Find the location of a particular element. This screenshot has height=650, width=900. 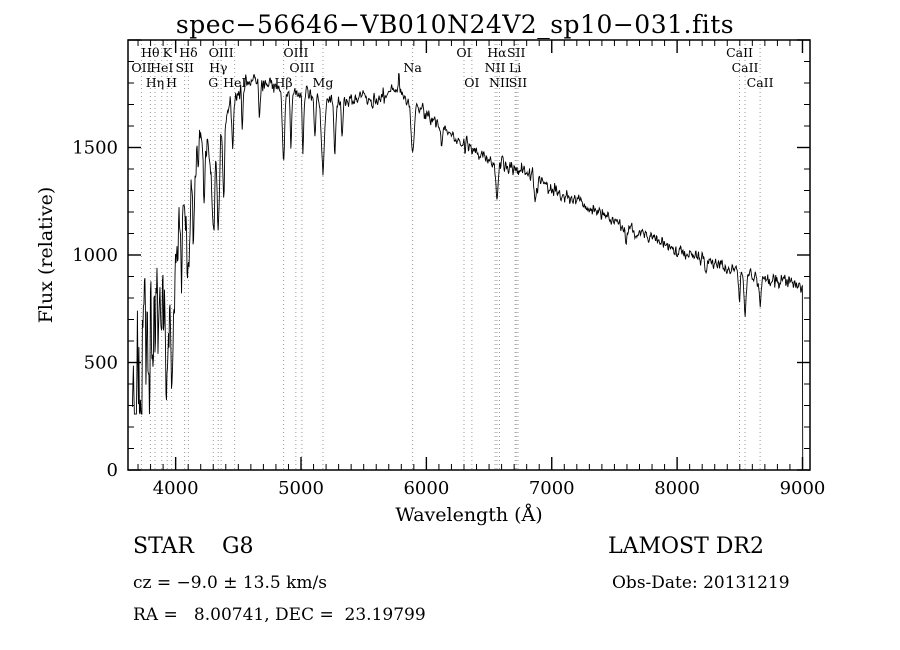

svg-text: G is located at coordinates (213, 82).